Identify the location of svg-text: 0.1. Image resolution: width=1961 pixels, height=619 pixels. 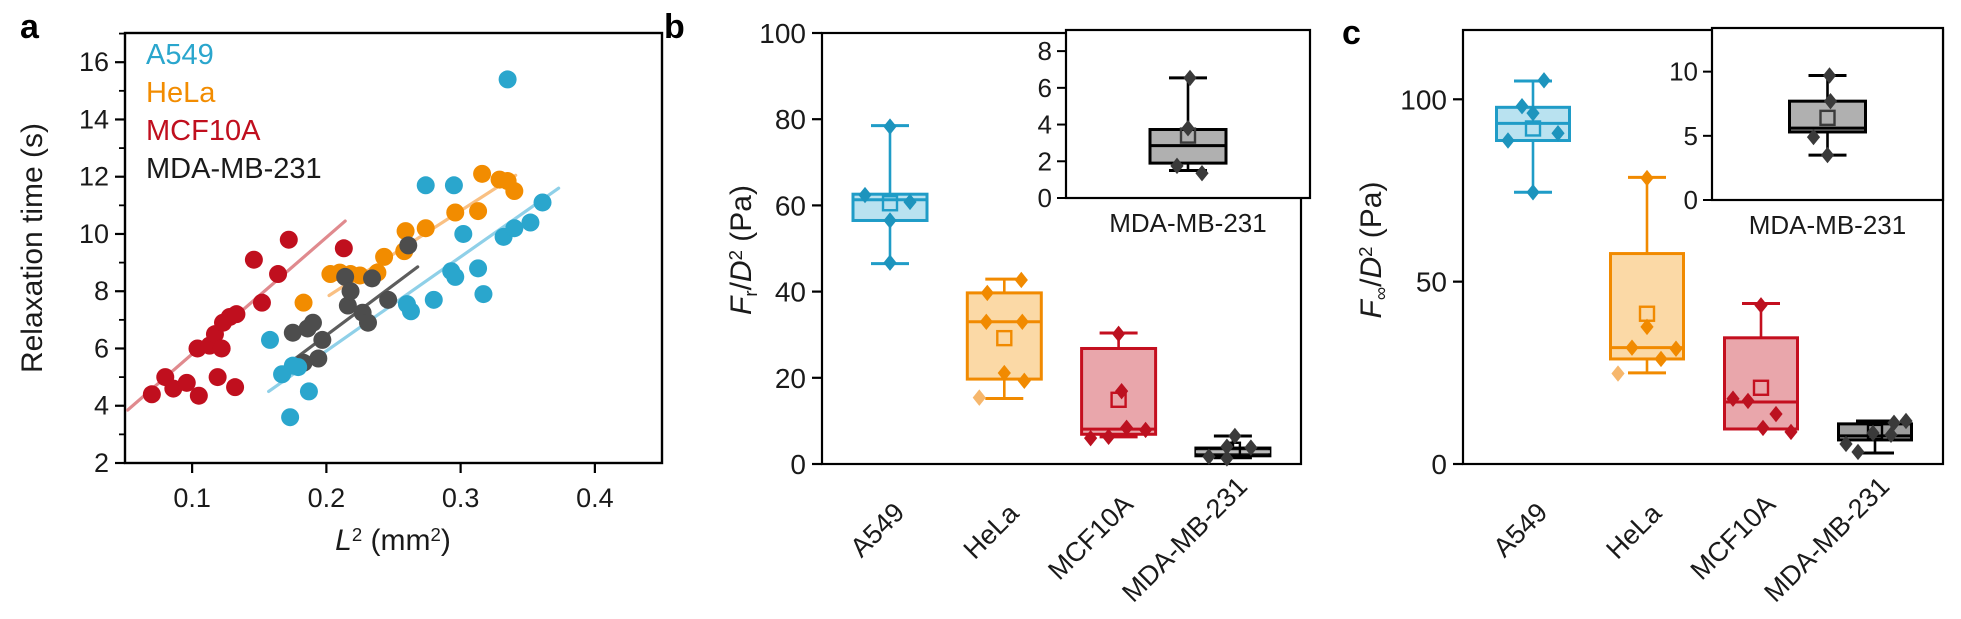
(192, 498).